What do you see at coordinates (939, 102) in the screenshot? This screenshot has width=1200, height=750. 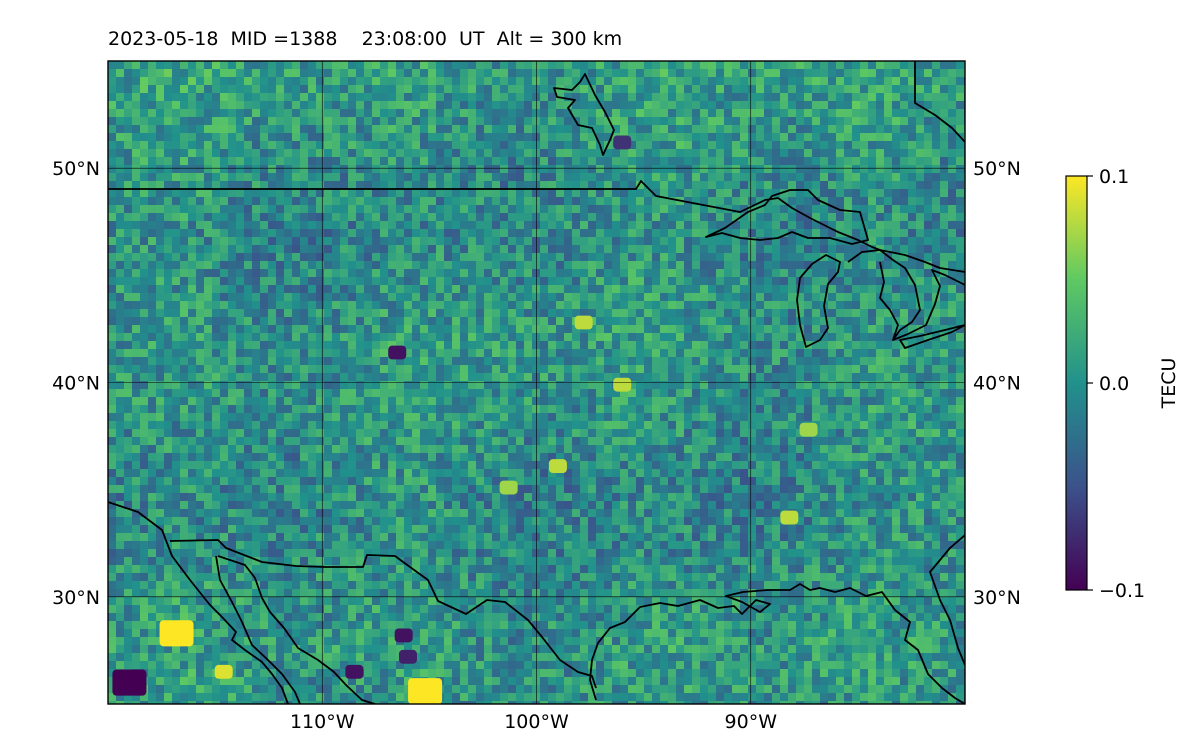 I see `james-bay-coast` at bounding box center [939, 102].